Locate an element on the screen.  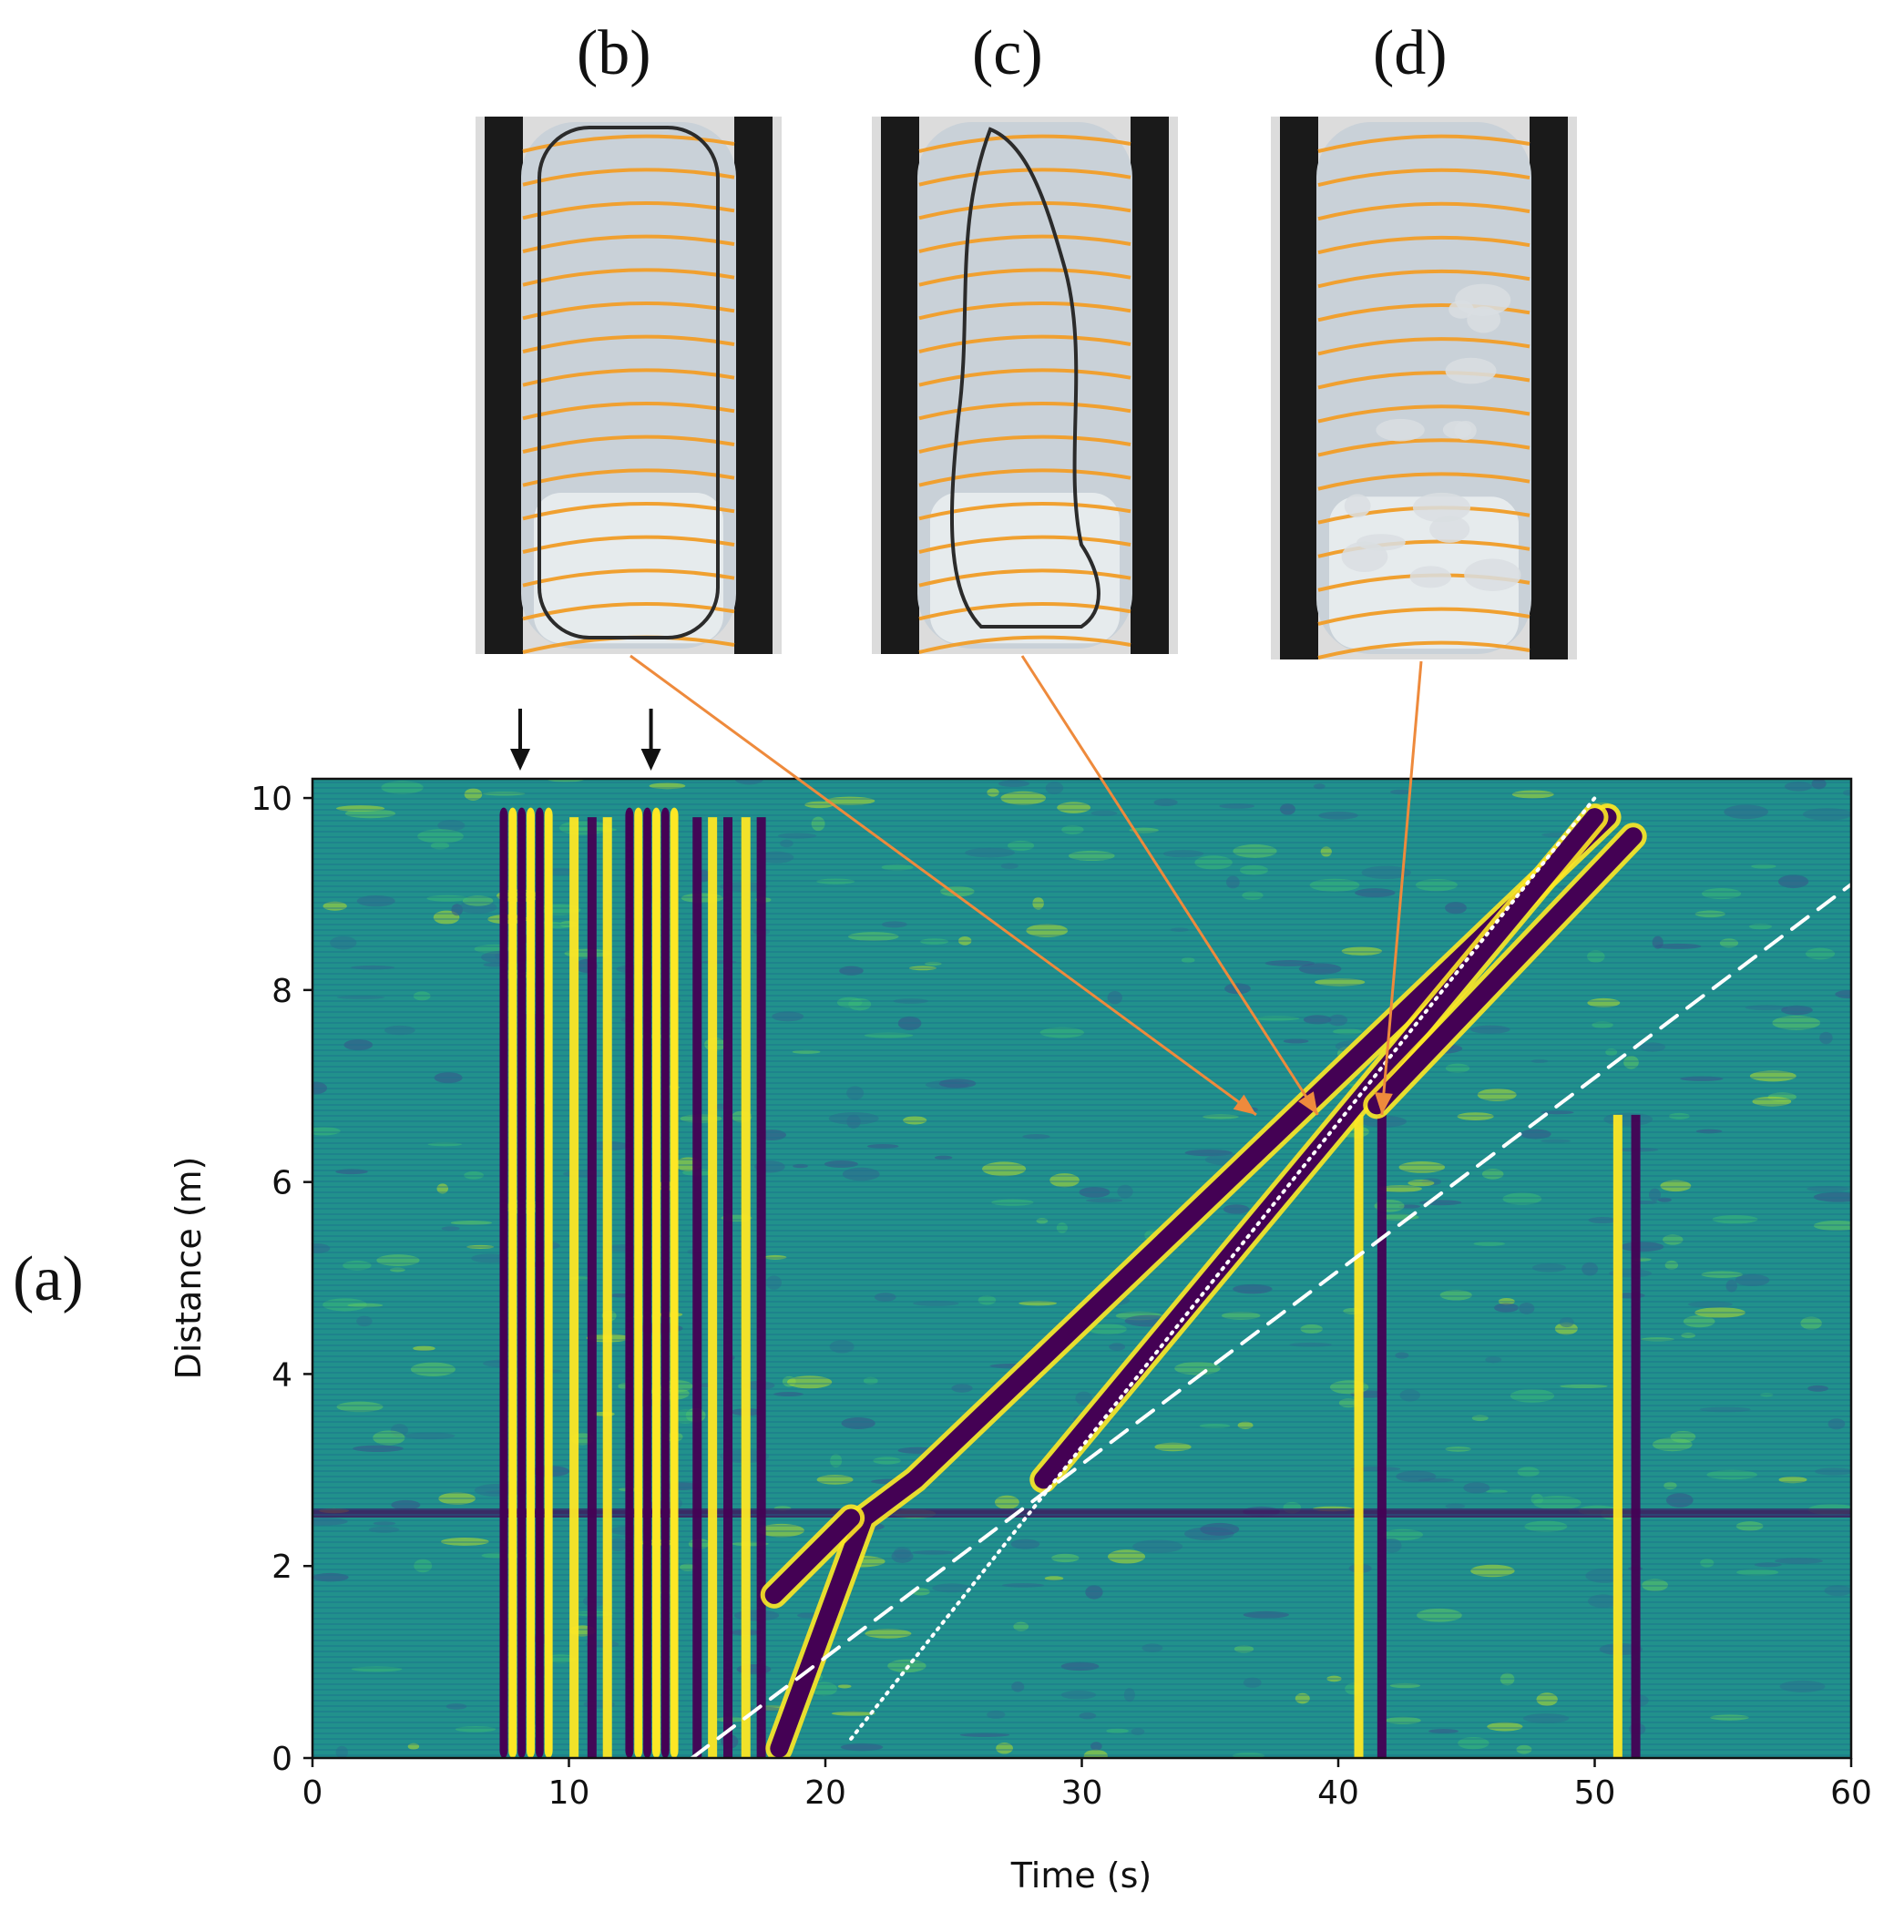
x-tick-label: 0 is located at coordinates (313, 1793).